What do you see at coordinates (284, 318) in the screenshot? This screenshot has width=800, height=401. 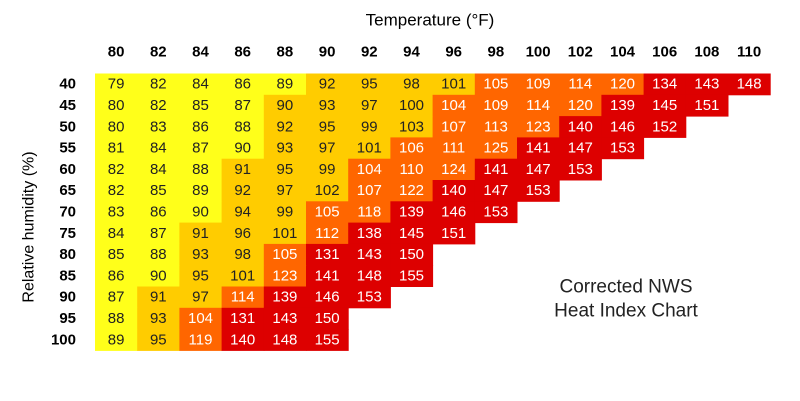 I see `cell-value: 143` at bounding box center [284, 318].